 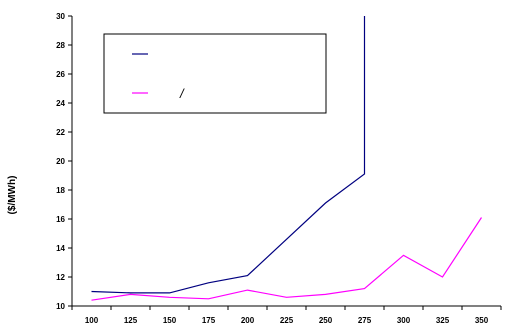 What do you see at coordinates (60, 74) in the screenshot?
I see `y-tick-label: 26` at bounding box center [60, 74].